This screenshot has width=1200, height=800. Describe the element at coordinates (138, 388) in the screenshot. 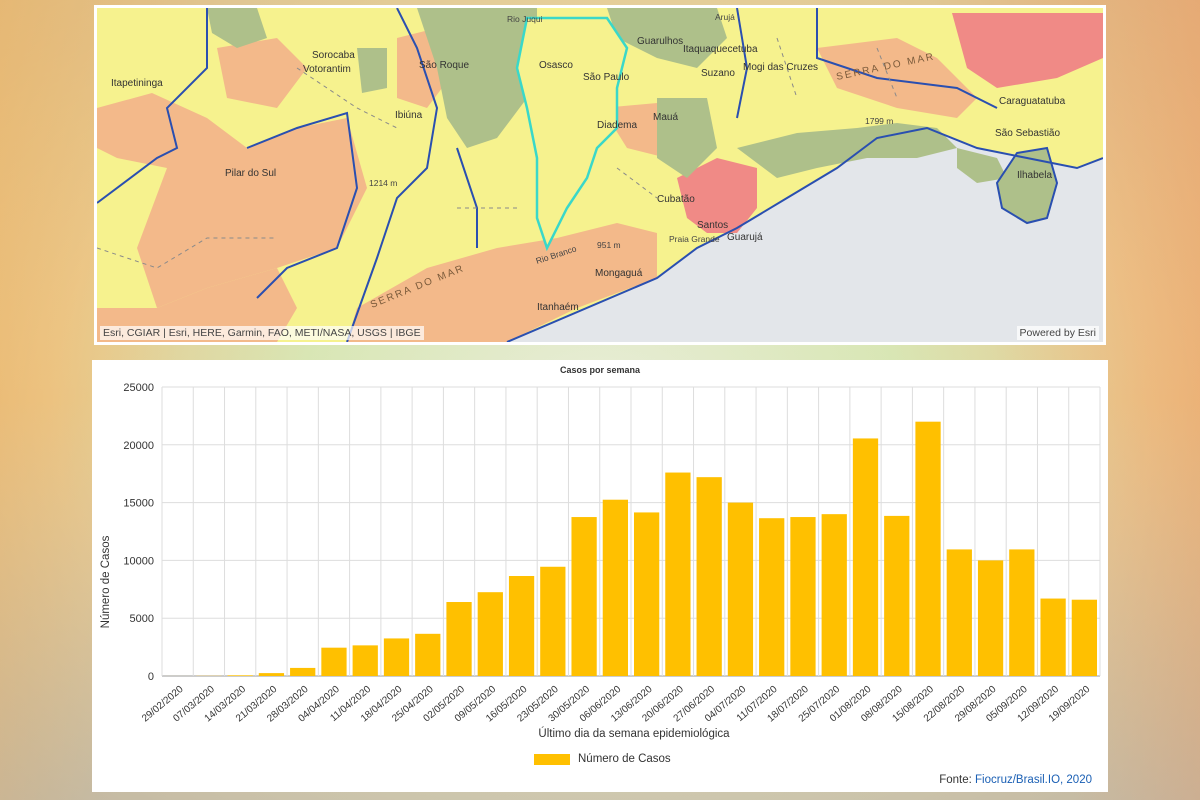

I see `y-tick-label: 25000` at that location.